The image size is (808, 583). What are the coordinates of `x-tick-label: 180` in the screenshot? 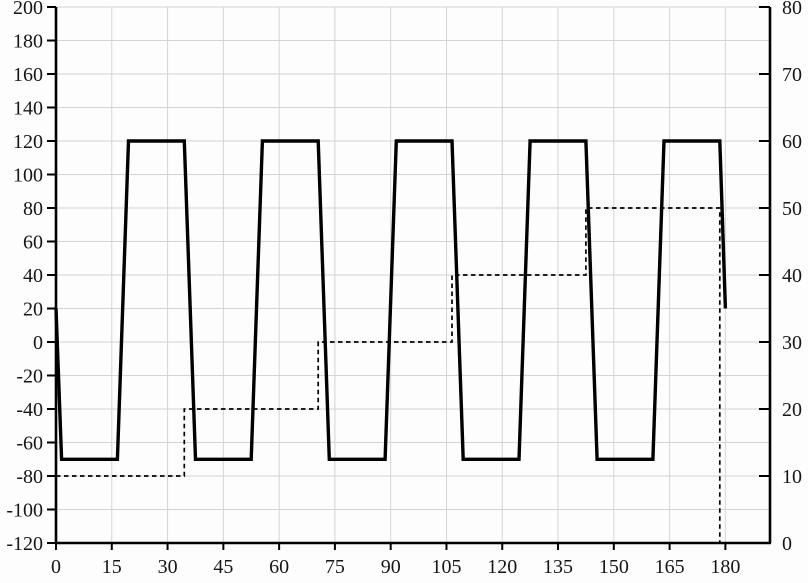 It's located at (725, 567).